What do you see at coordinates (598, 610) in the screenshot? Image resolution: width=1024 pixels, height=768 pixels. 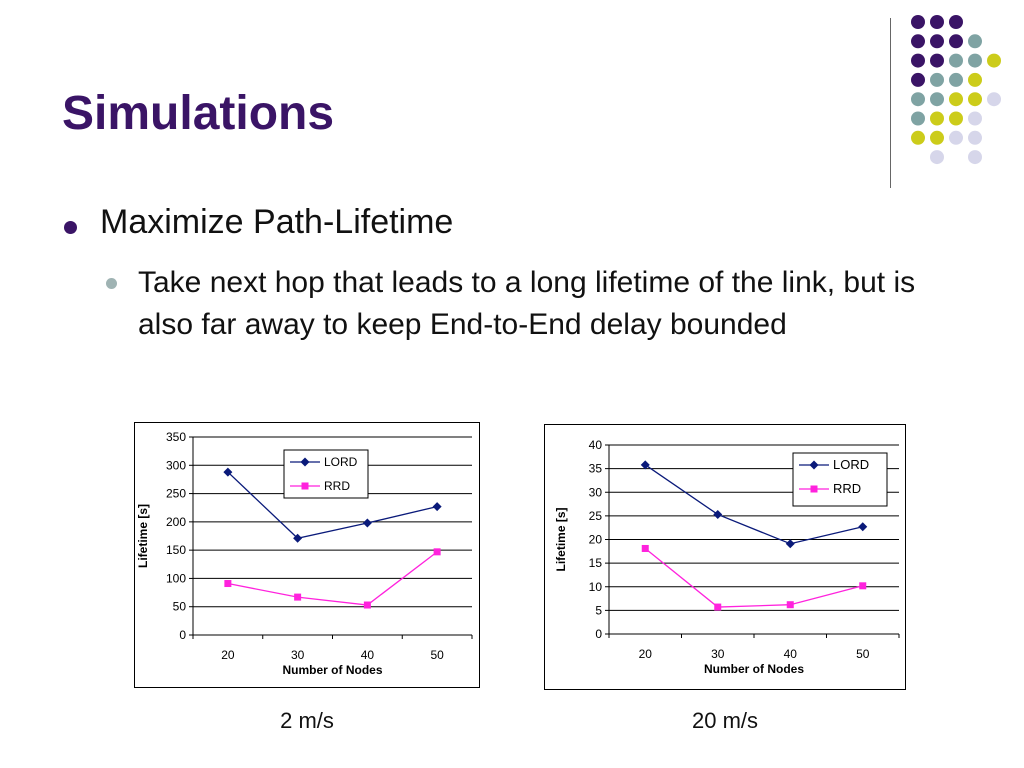 I see `y-tick-label: 5` at bounding box center [598, 610].